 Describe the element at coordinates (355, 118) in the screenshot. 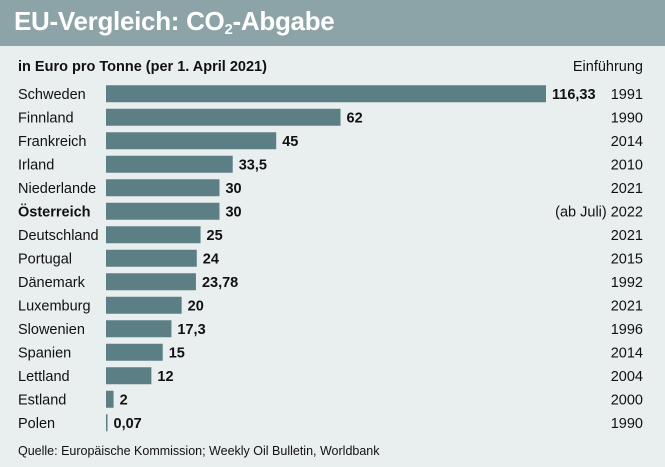

I see `value-label: 62` at that location.